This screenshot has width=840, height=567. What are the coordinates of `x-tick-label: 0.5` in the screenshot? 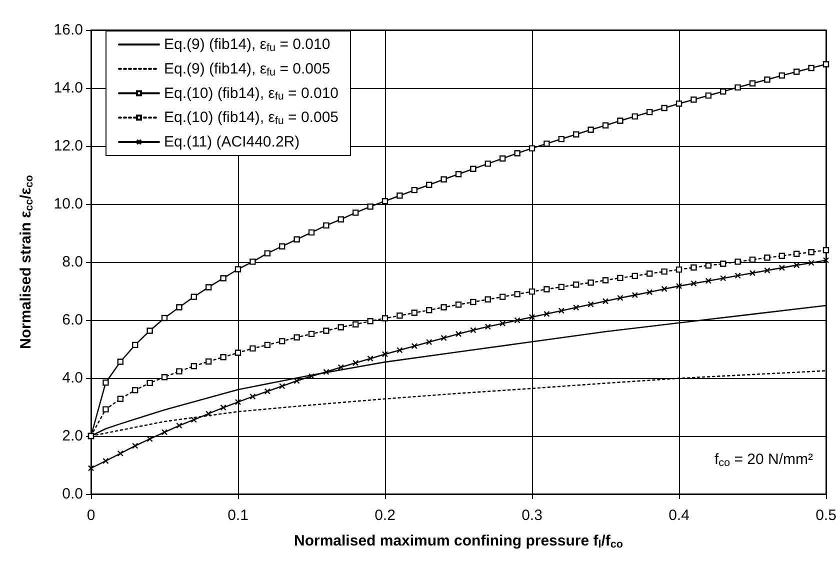 It's located at (826, 515).